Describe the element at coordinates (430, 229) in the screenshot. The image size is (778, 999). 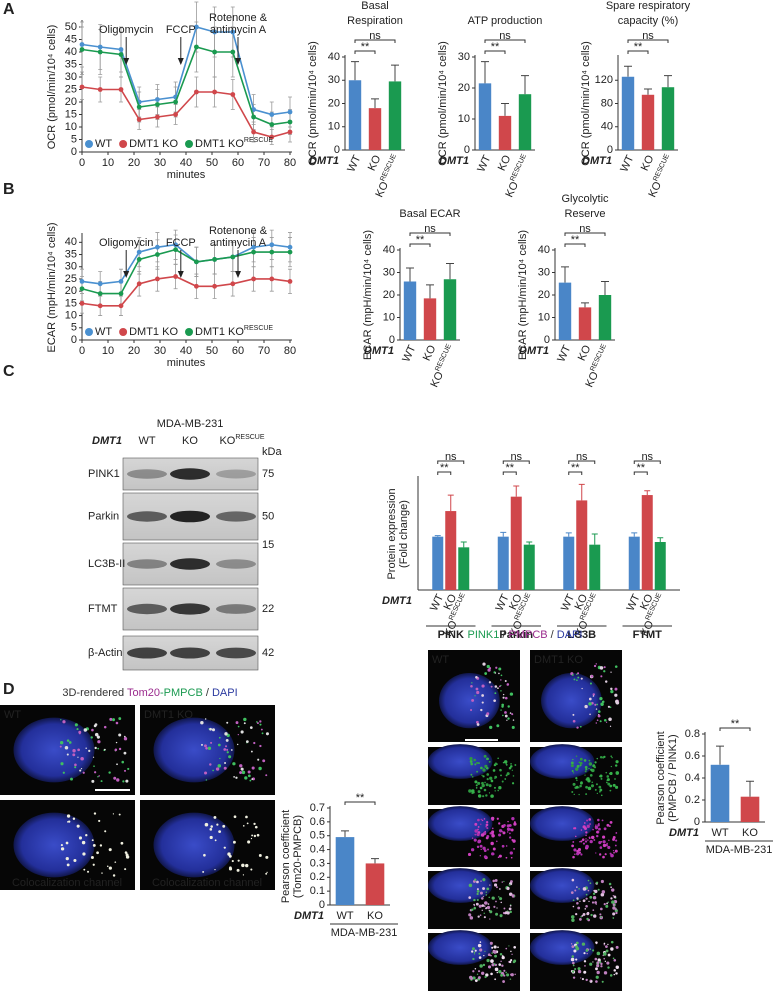
I see `significance-label: ns` at that location.